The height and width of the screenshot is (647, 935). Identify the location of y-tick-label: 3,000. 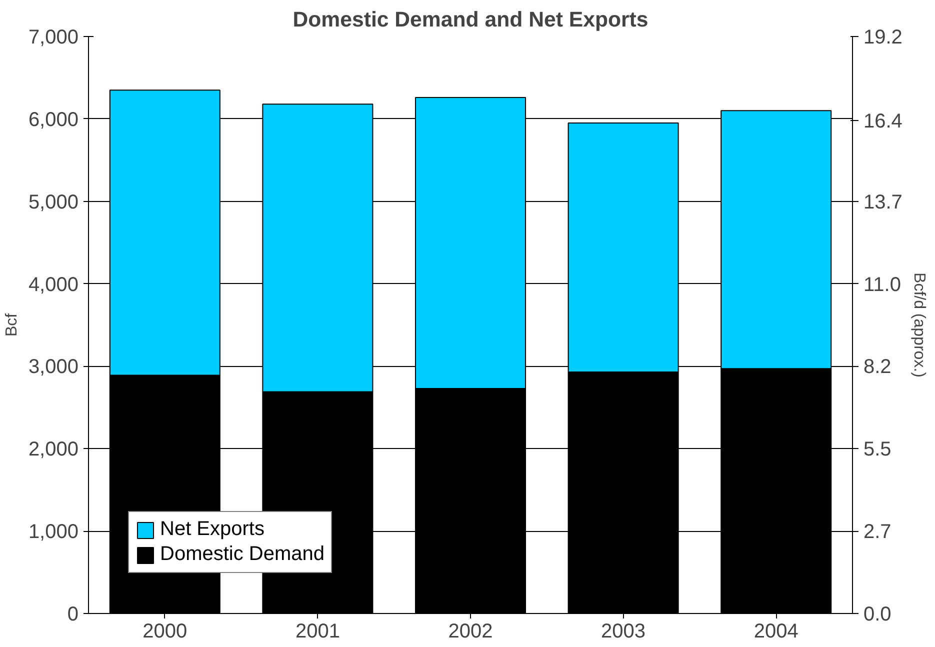
(53, 367).